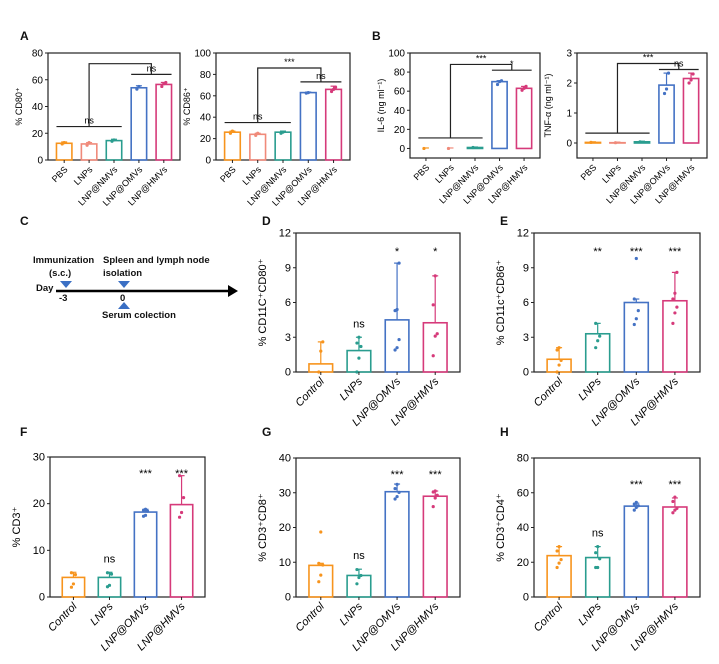  I want to click on y-tick-label: 9, so click(288, 268).